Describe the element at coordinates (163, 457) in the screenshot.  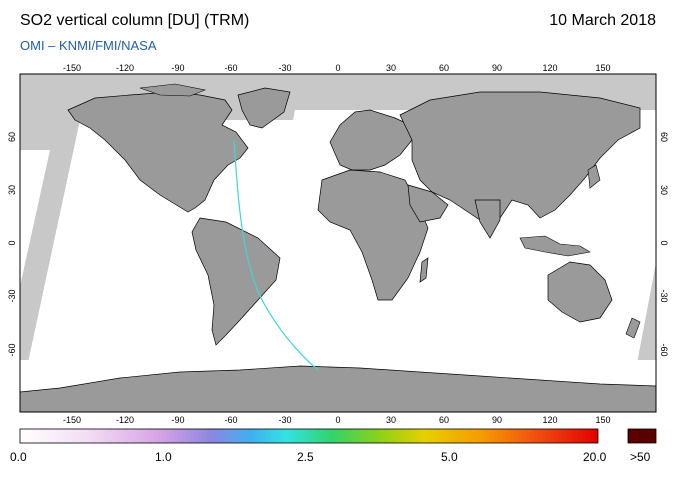
I see `colorbar-label: 1.0` at that location.